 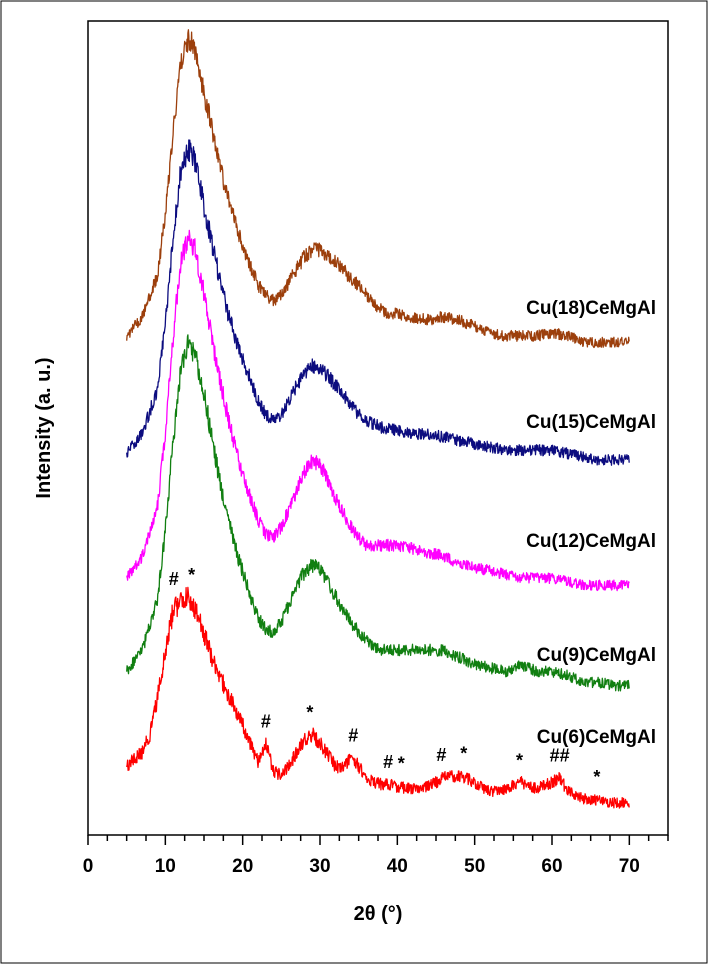 I want to click on x-axis-label: 2θ (°), so click(x=378, y=914).